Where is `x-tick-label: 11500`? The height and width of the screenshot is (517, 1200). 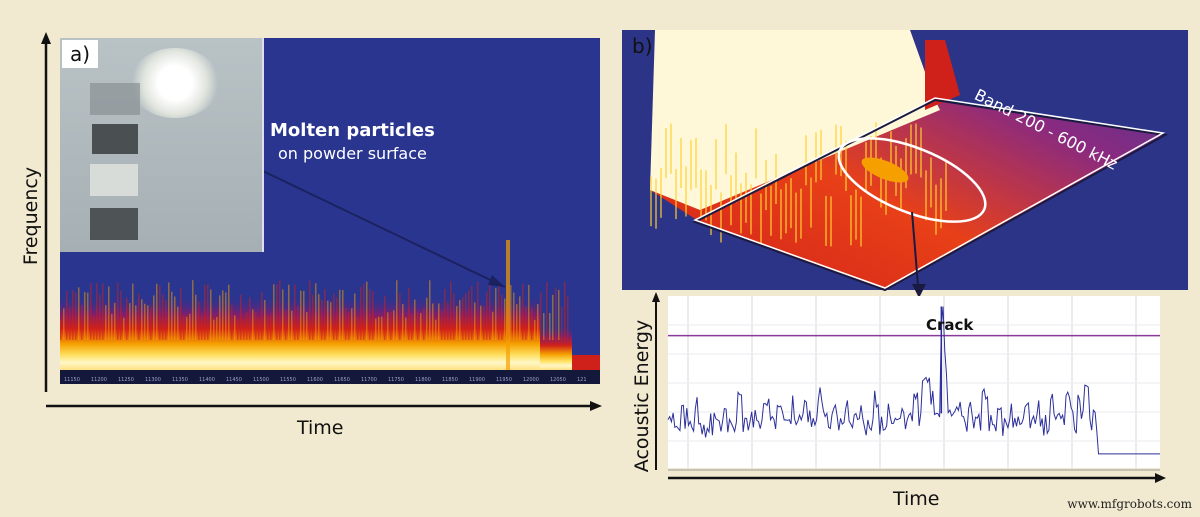 x-tick-label: 11500 is located at coordinates (261, 380).